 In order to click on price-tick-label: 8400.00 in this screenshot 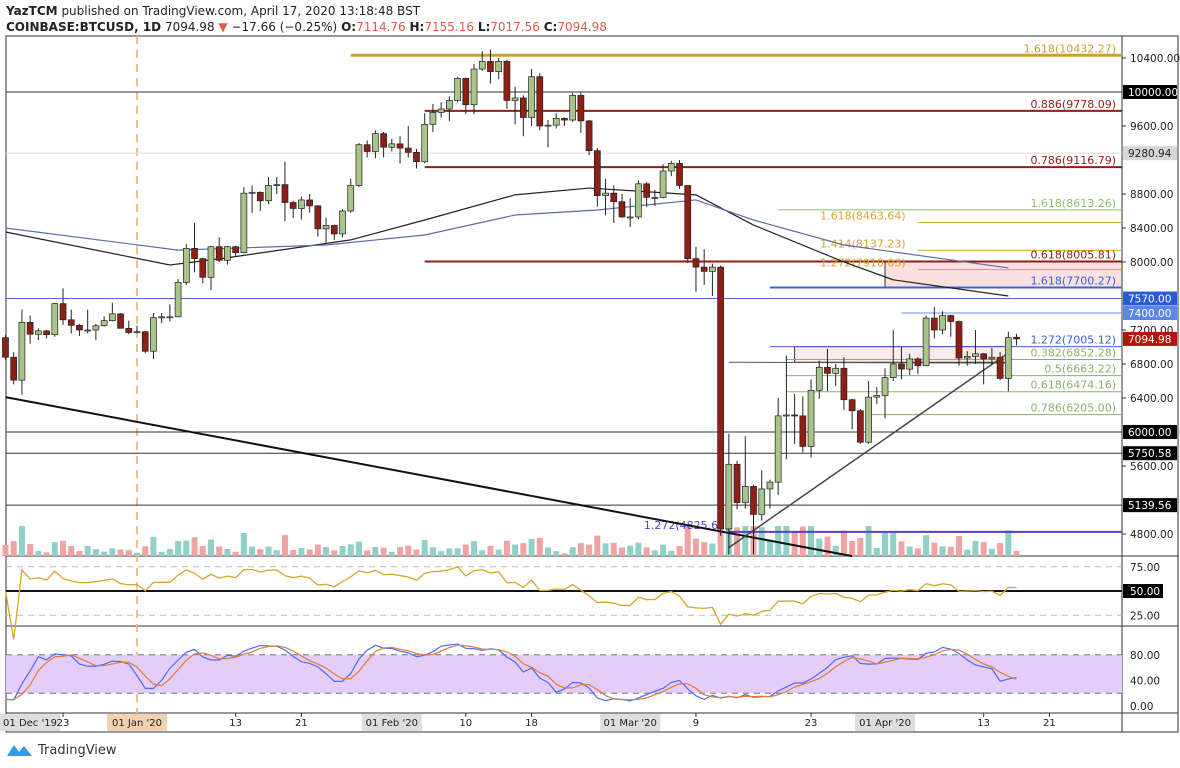, I will do `click(1151, 229)`.